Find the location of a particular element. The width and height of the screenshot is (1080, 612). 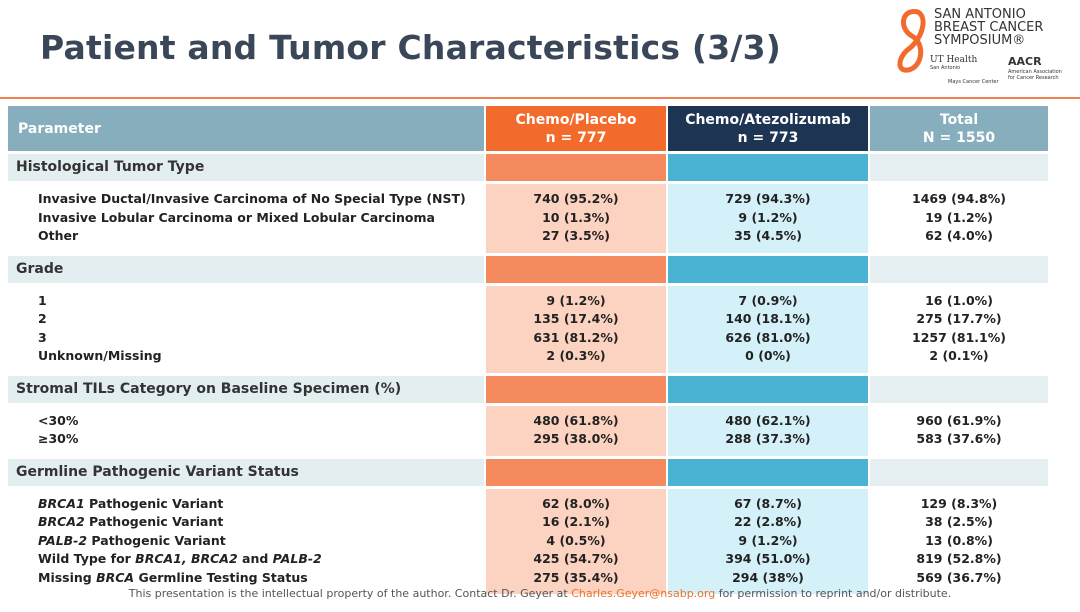

group-cell: 480 (62.1%) 288 (37.3%) is located at coordinates (768, 430).